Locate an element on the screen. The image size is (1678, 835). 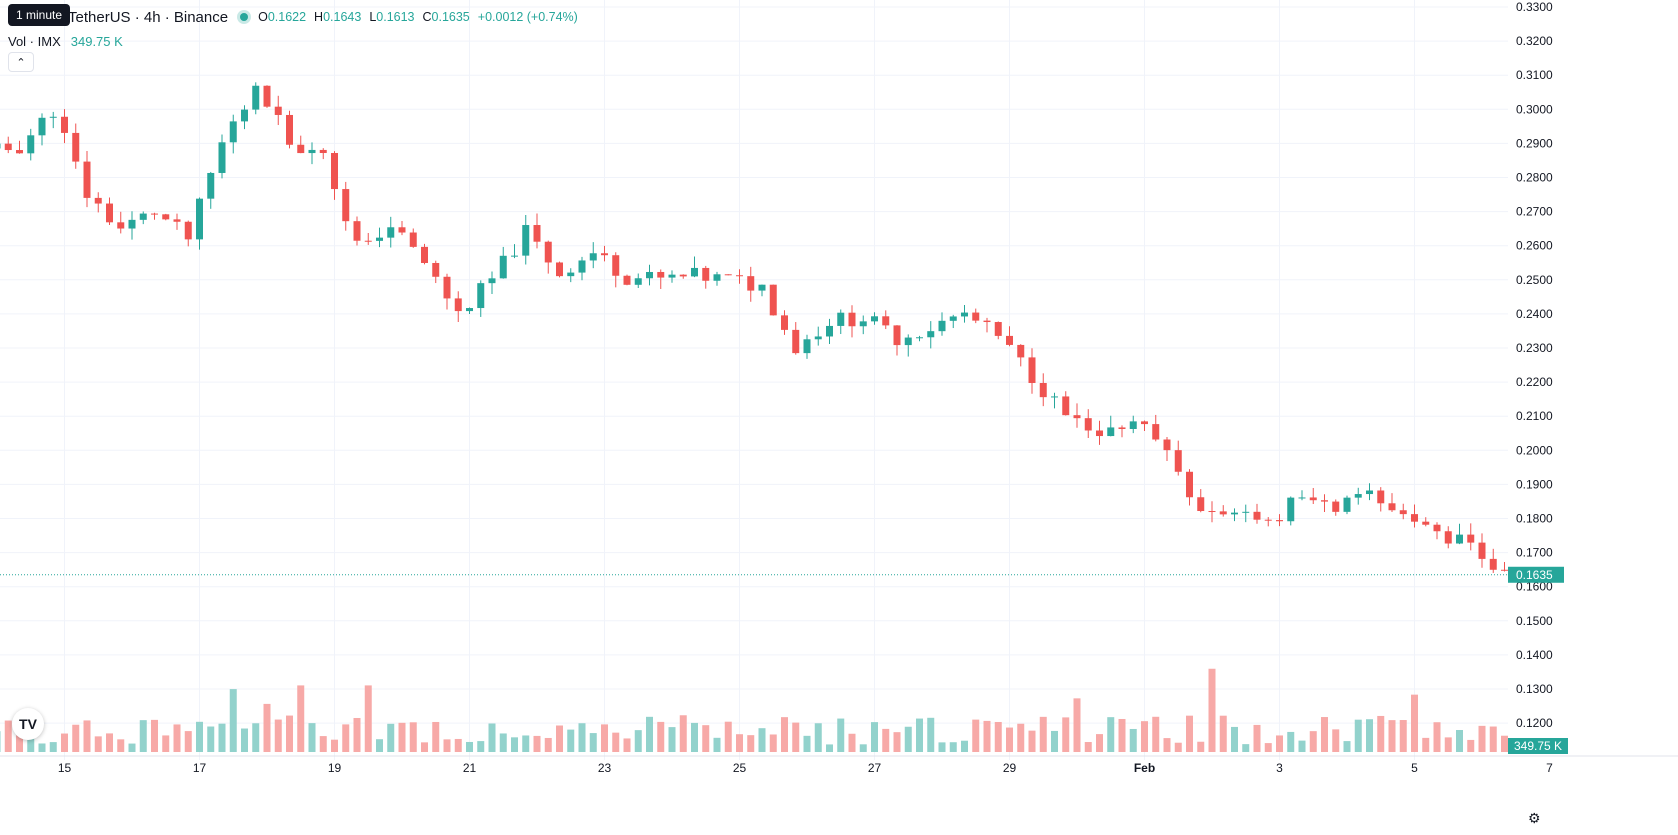
symbol-title: TetherUS · 4h · Binance is located at coordinates (148, 17).